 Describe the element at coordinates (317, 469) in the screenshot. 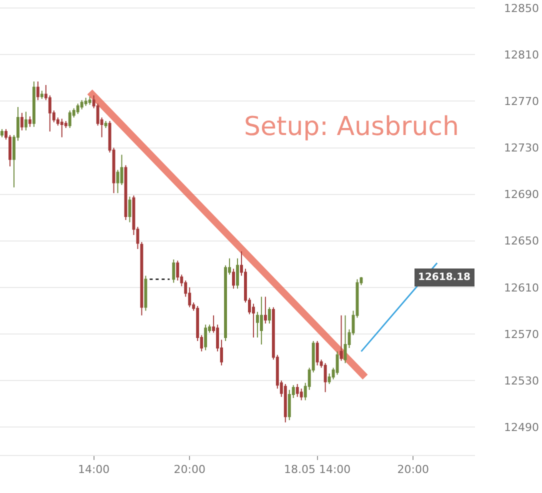

I see `x-tick-label: 18.05 14:00` at that location.